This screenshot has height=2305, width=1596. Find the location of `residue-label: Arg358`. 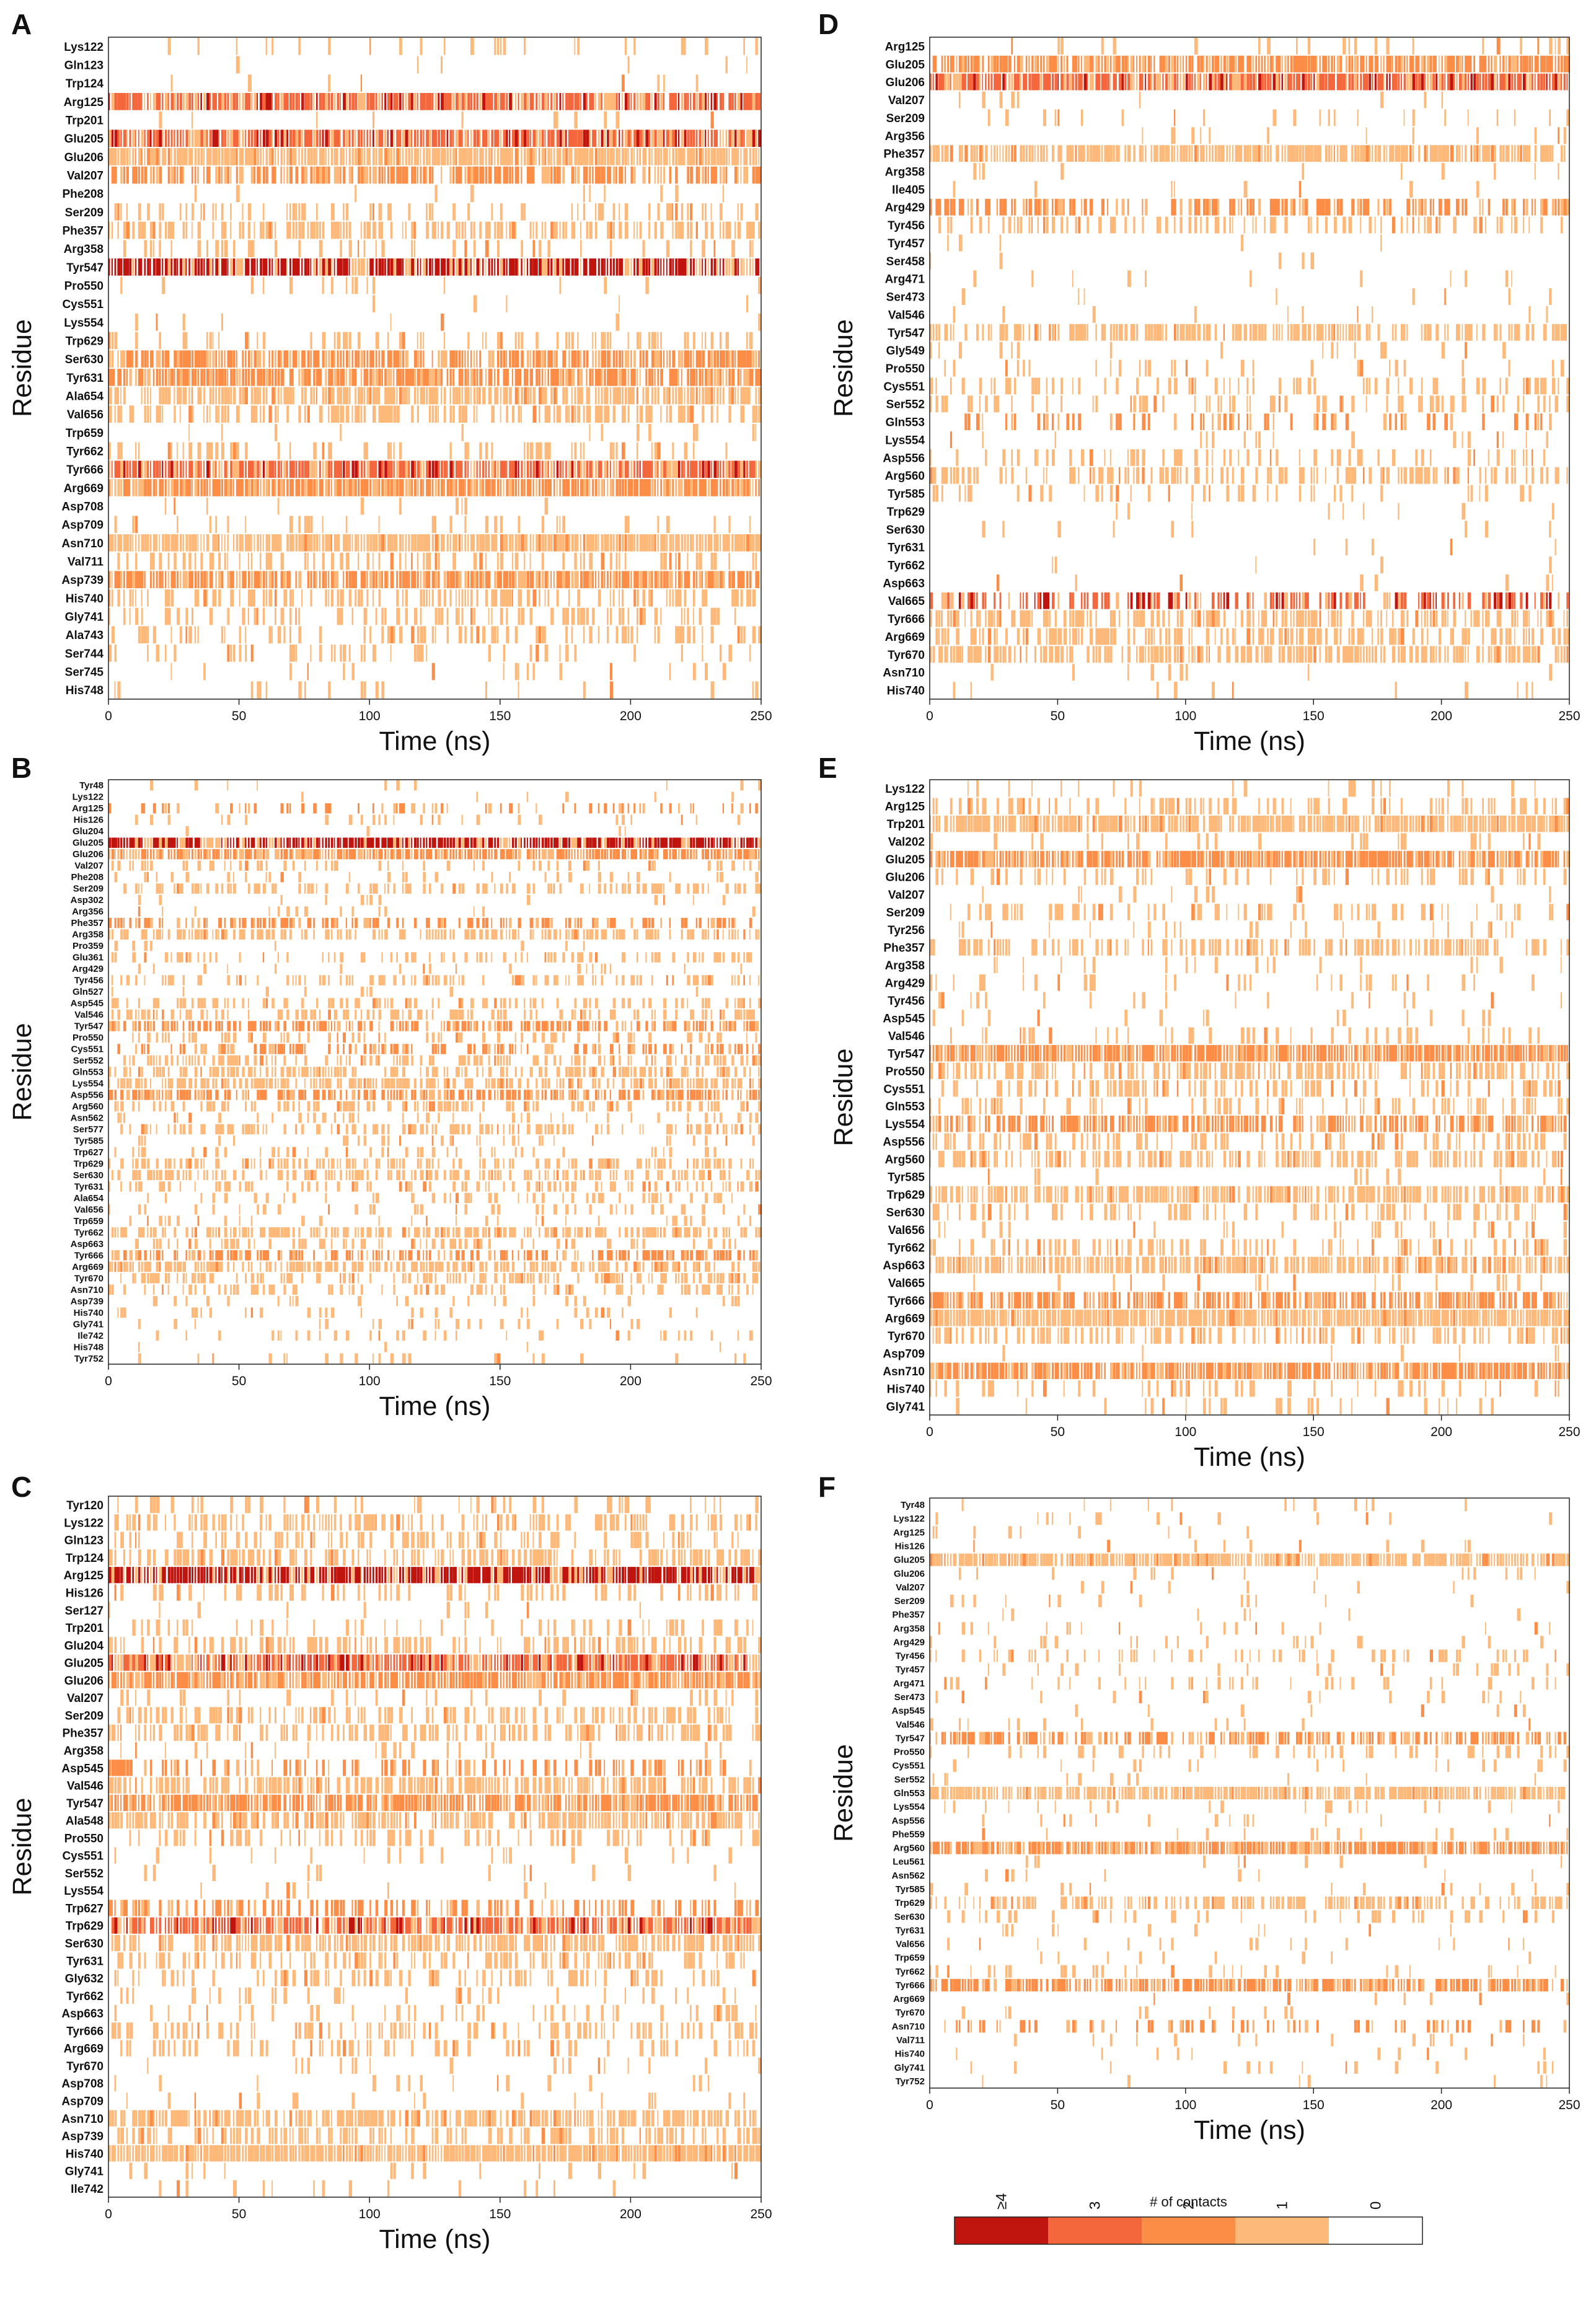

residue-label: Arg358 is located at coordinates (84, 249).